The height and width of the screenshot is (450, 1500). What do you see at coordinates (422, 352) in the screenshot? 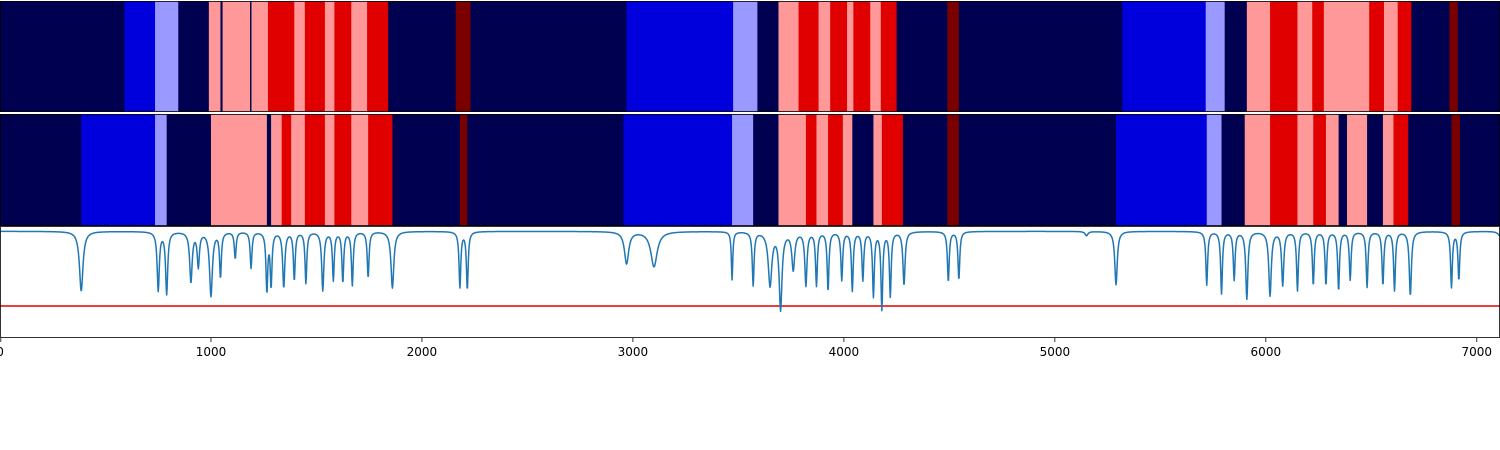
I see `x-tick-label-2000: 2000` at bounding box center [422, 352].